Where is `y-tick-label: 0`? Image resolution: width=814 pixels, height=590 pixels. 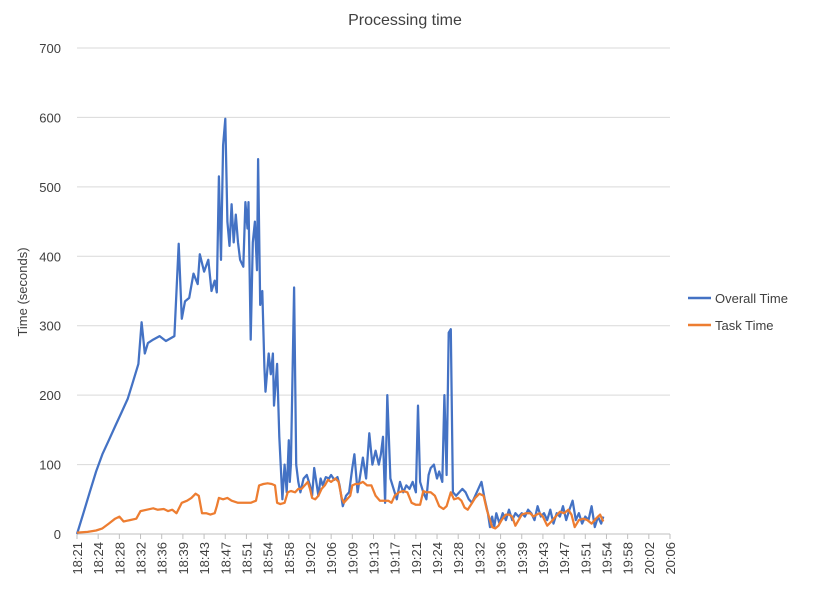
y-tick-label: 0 is located at coordinates (57, 534).